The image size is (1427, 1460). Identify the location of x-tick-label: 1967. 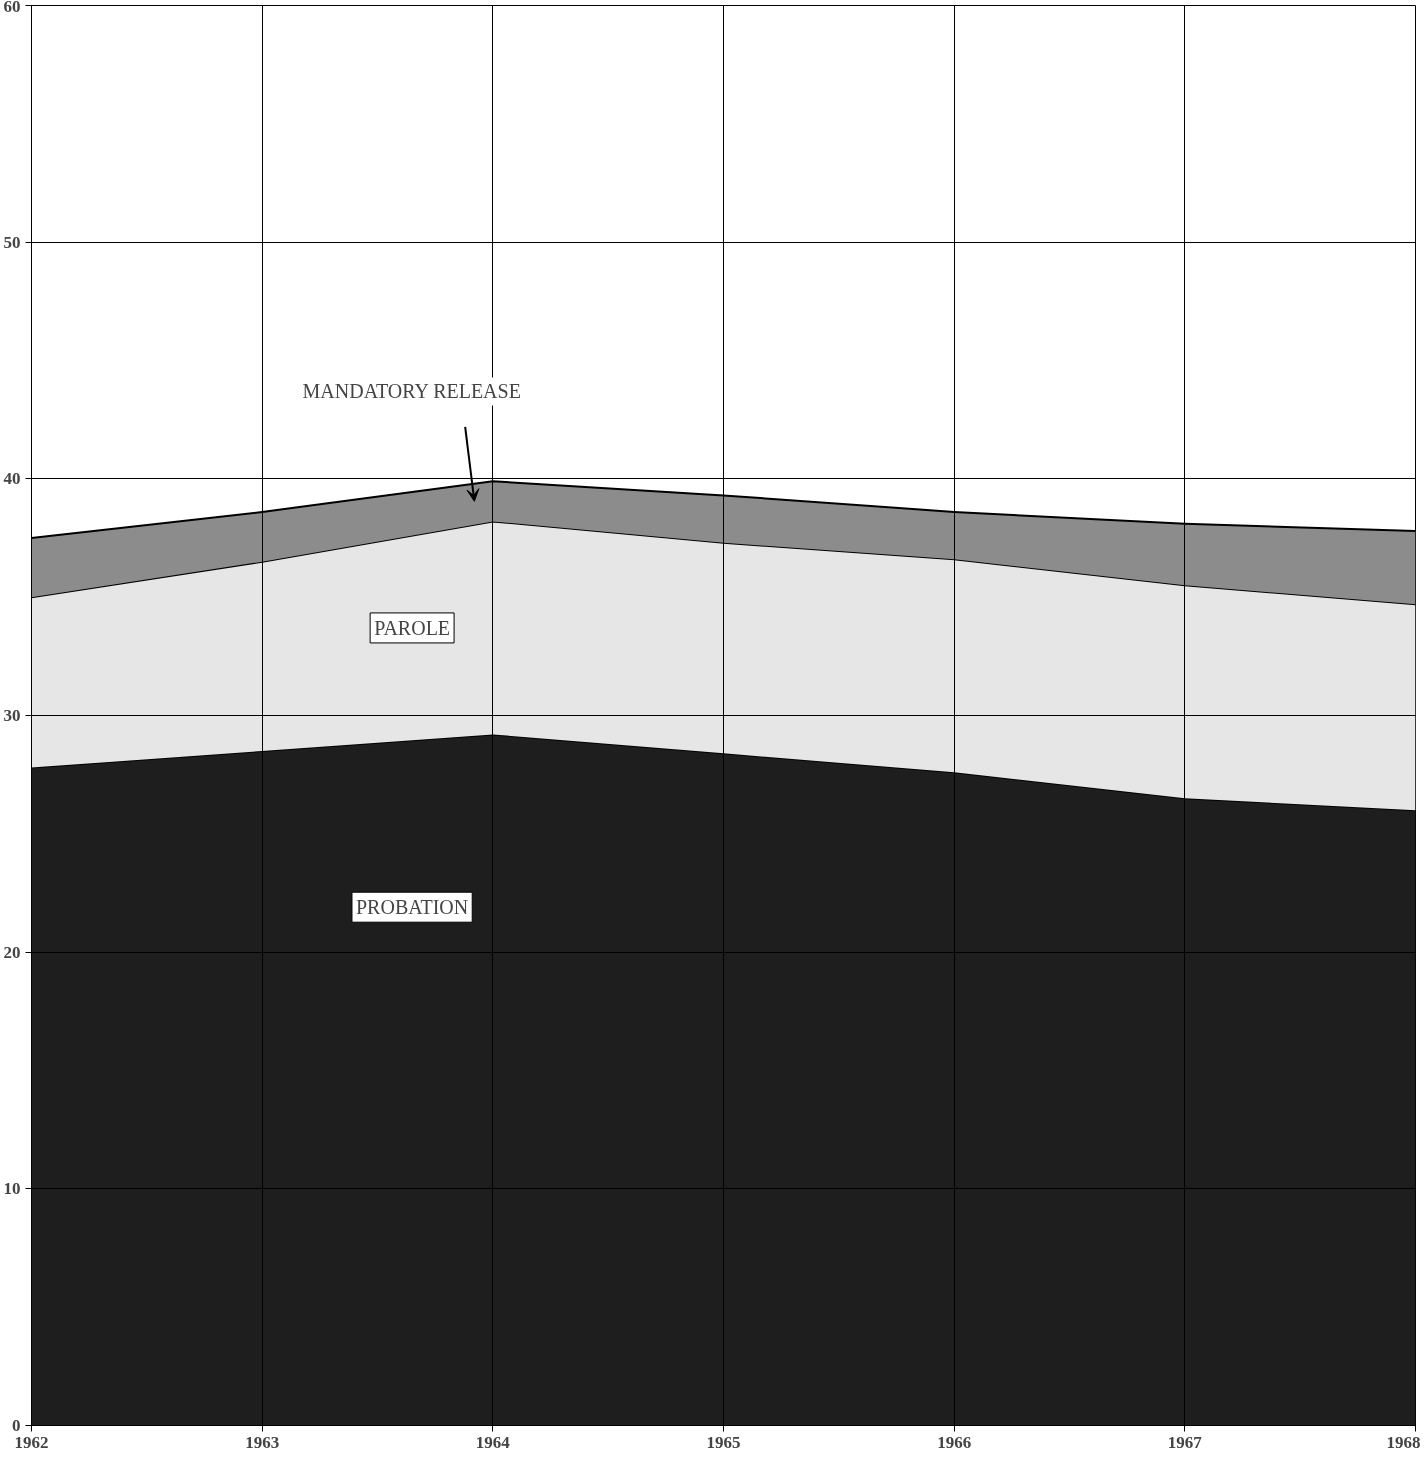
(1185, 1442).